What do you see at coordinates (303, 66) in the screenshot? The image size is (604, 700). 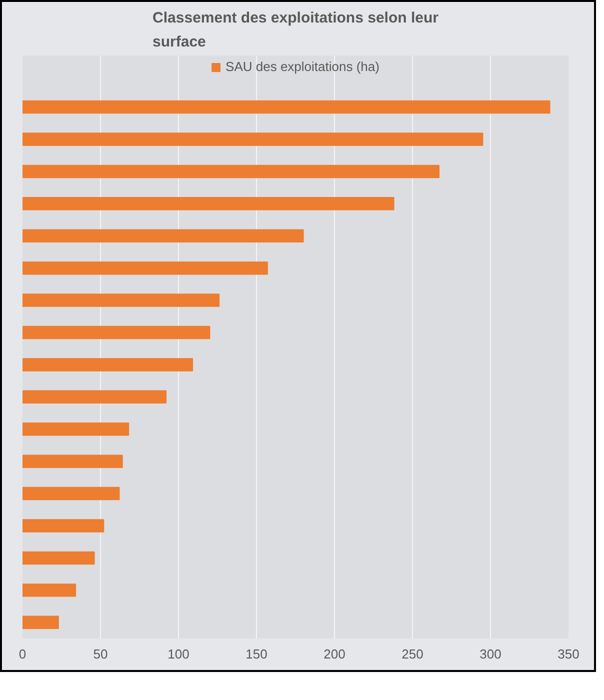 I see `legend-label: SAU des exploitations (ha)` at bounding box center [303, 66].